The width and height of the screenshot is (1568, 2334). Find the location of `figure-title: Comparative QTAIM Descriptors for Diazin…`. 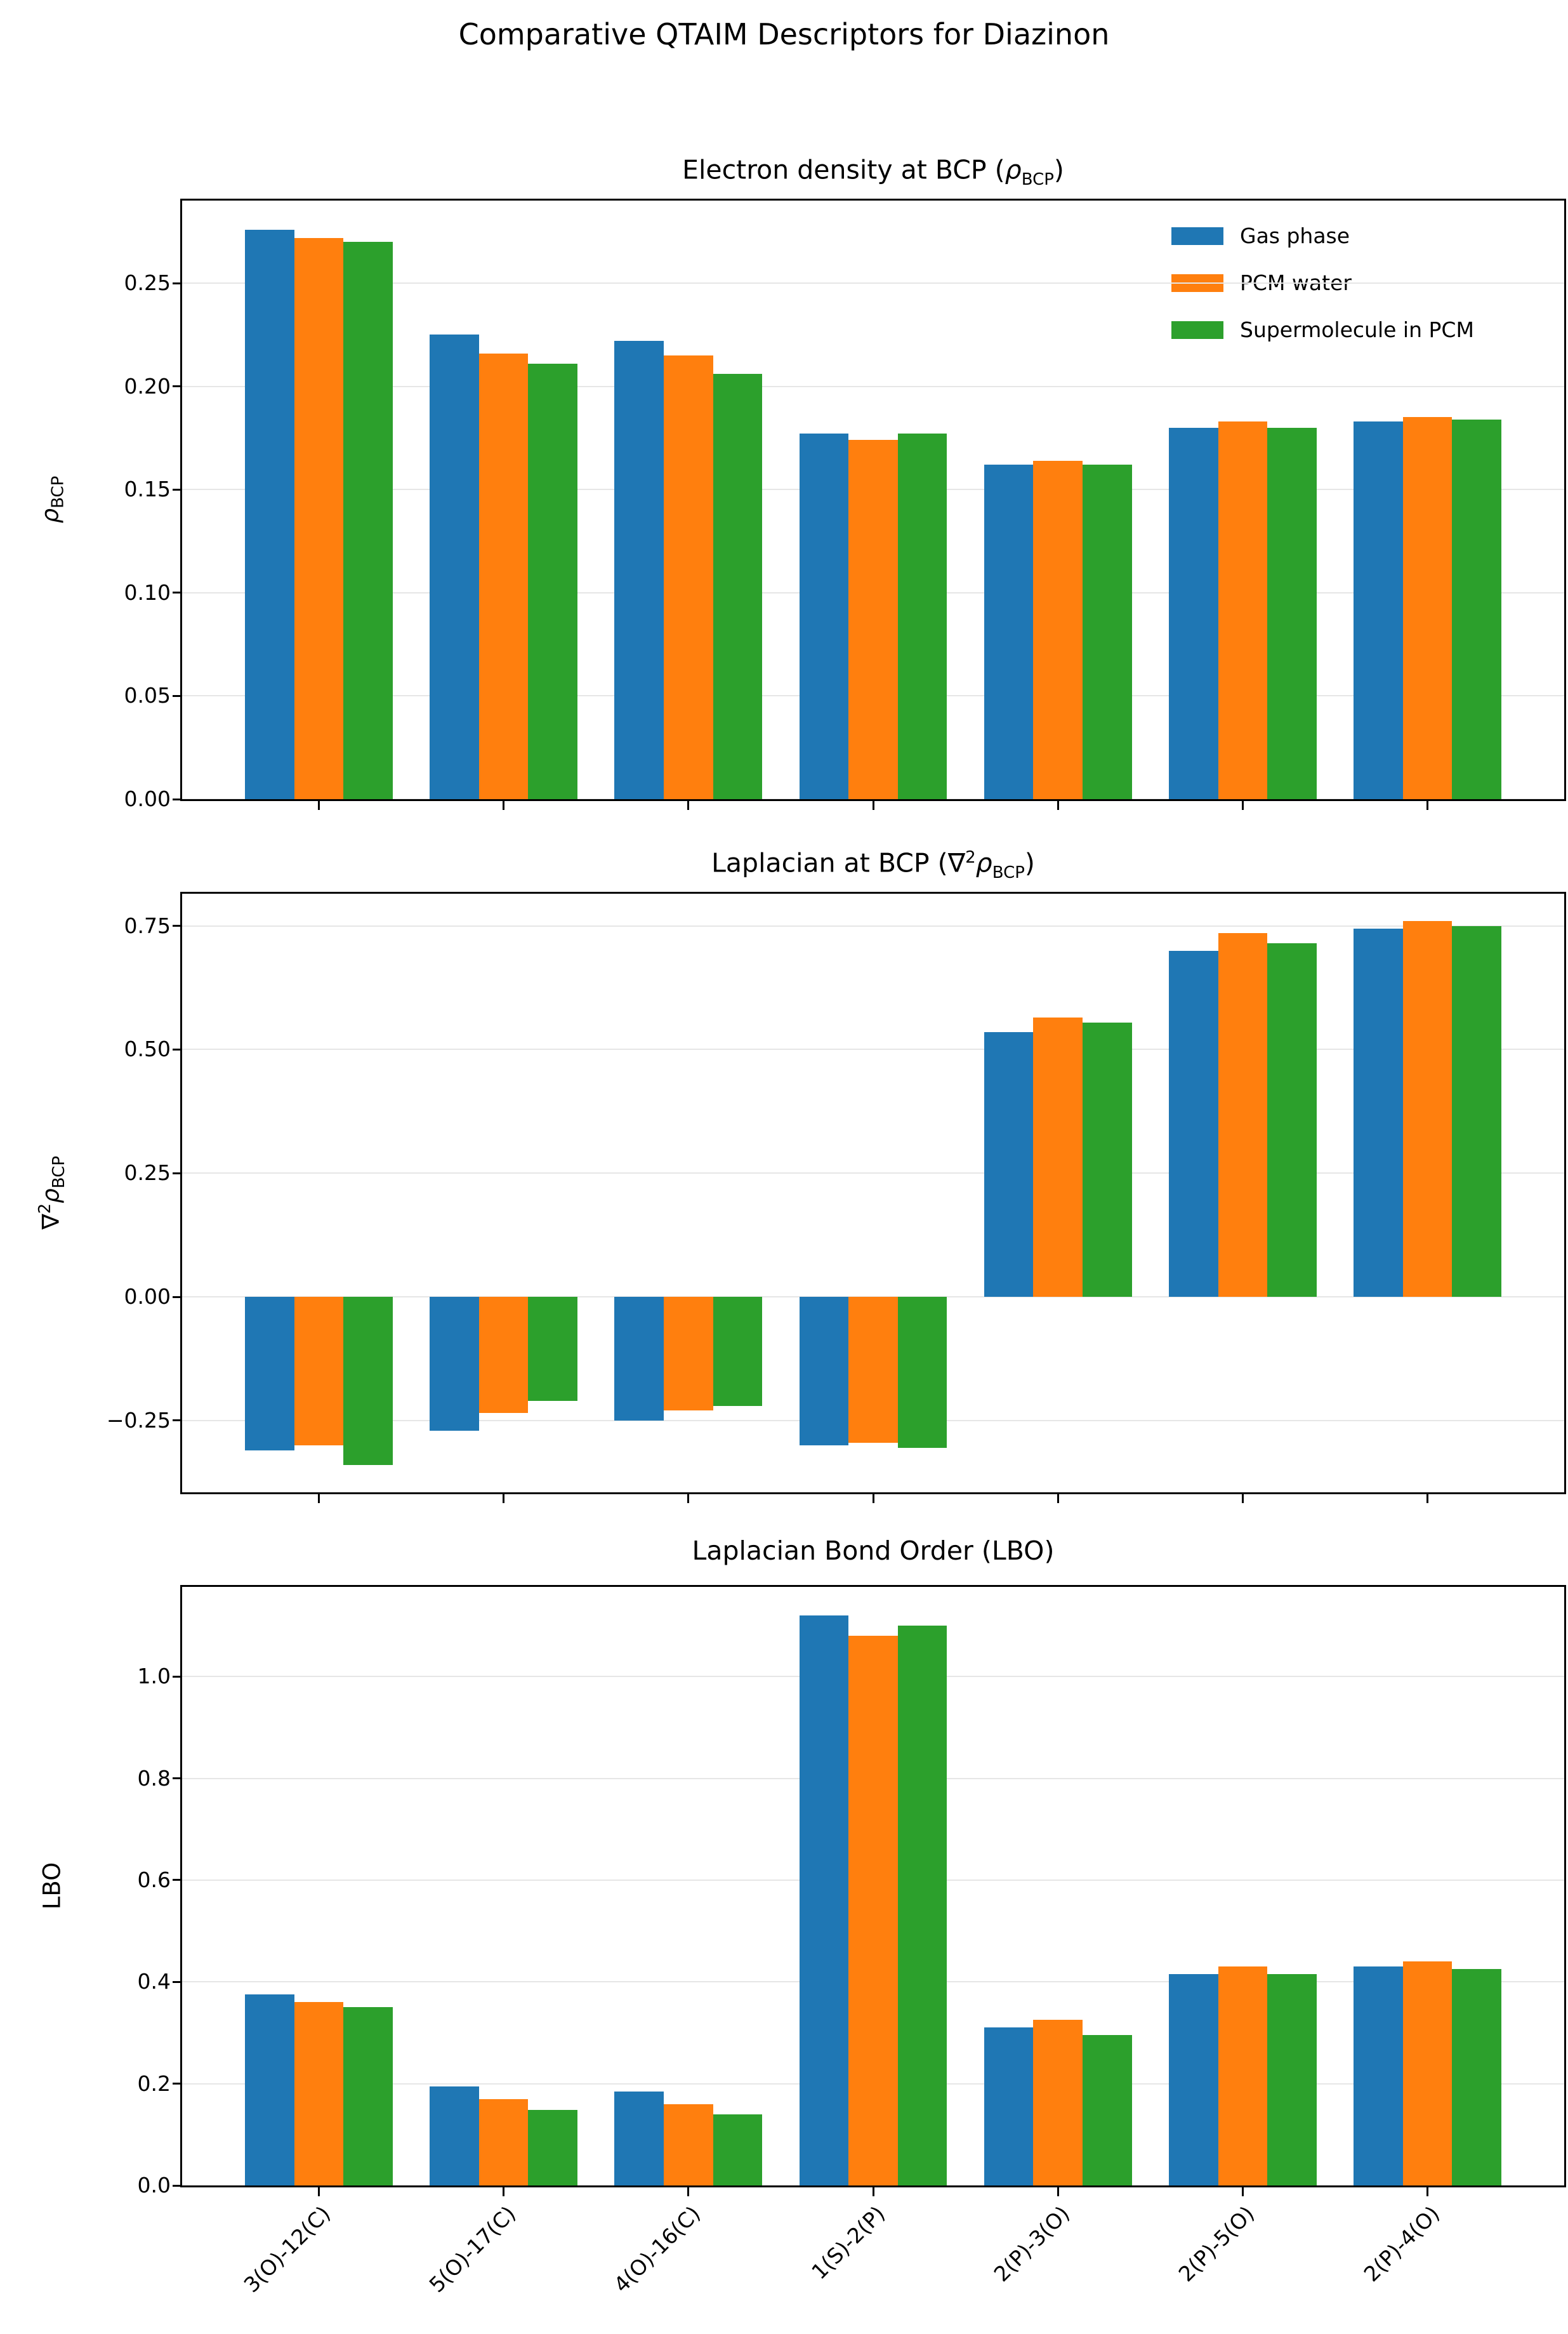

figure-title: Comparative QTAIM Descriptors for Diazin… is located at coordinates (784, 34).